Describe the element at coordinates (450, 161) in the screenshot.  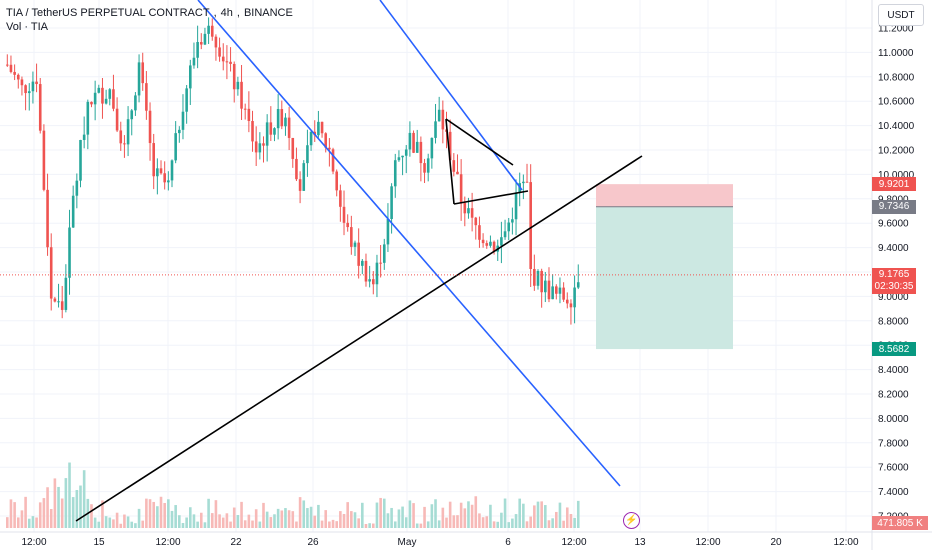
I see `triangle-apex-left` at that location.